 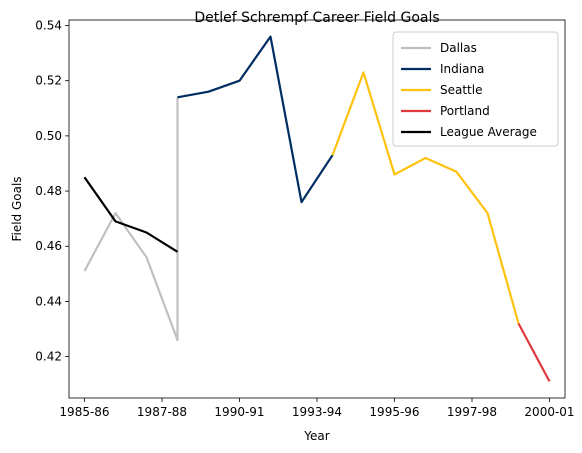 I want to click on series-line-indiana, so click(x=255, y=119).